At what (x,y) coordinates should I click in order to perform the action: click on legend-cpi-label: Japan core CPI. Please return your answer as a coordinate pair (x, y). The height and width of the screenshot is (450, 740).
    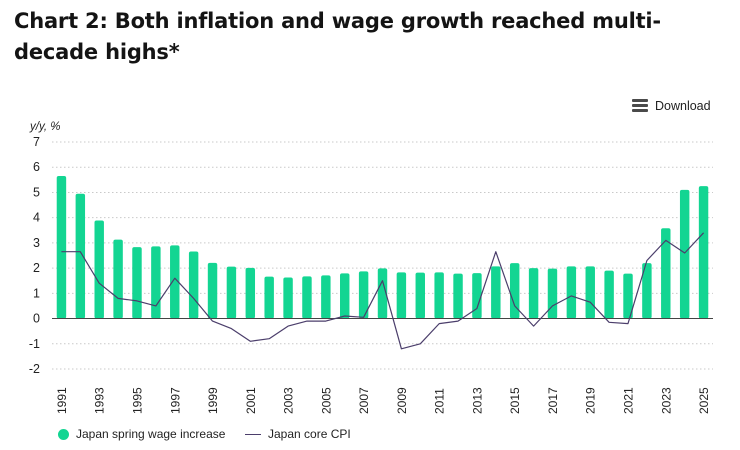
    Looking at the image, I should click on (309, 434).